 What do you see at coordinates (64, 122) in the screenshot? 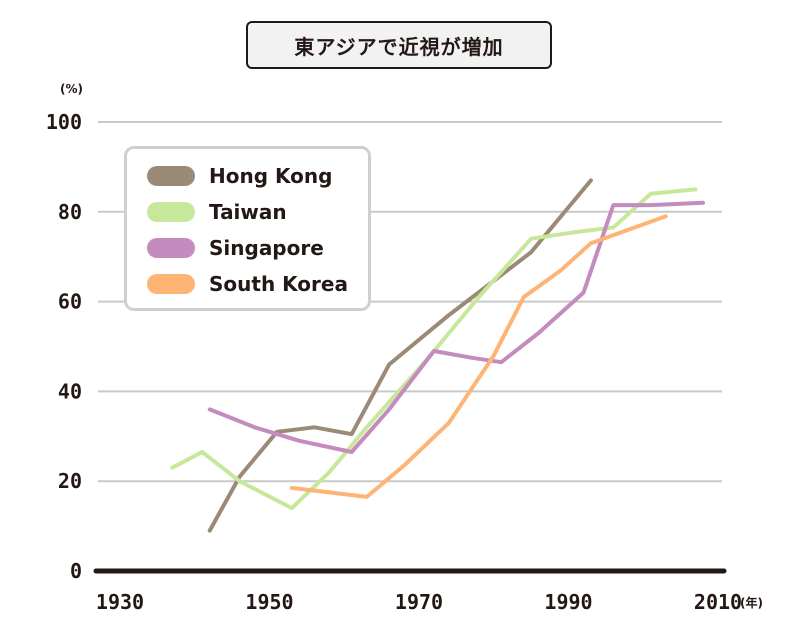
I see `y-tick-label: 100` at bounding box center [64, 122].